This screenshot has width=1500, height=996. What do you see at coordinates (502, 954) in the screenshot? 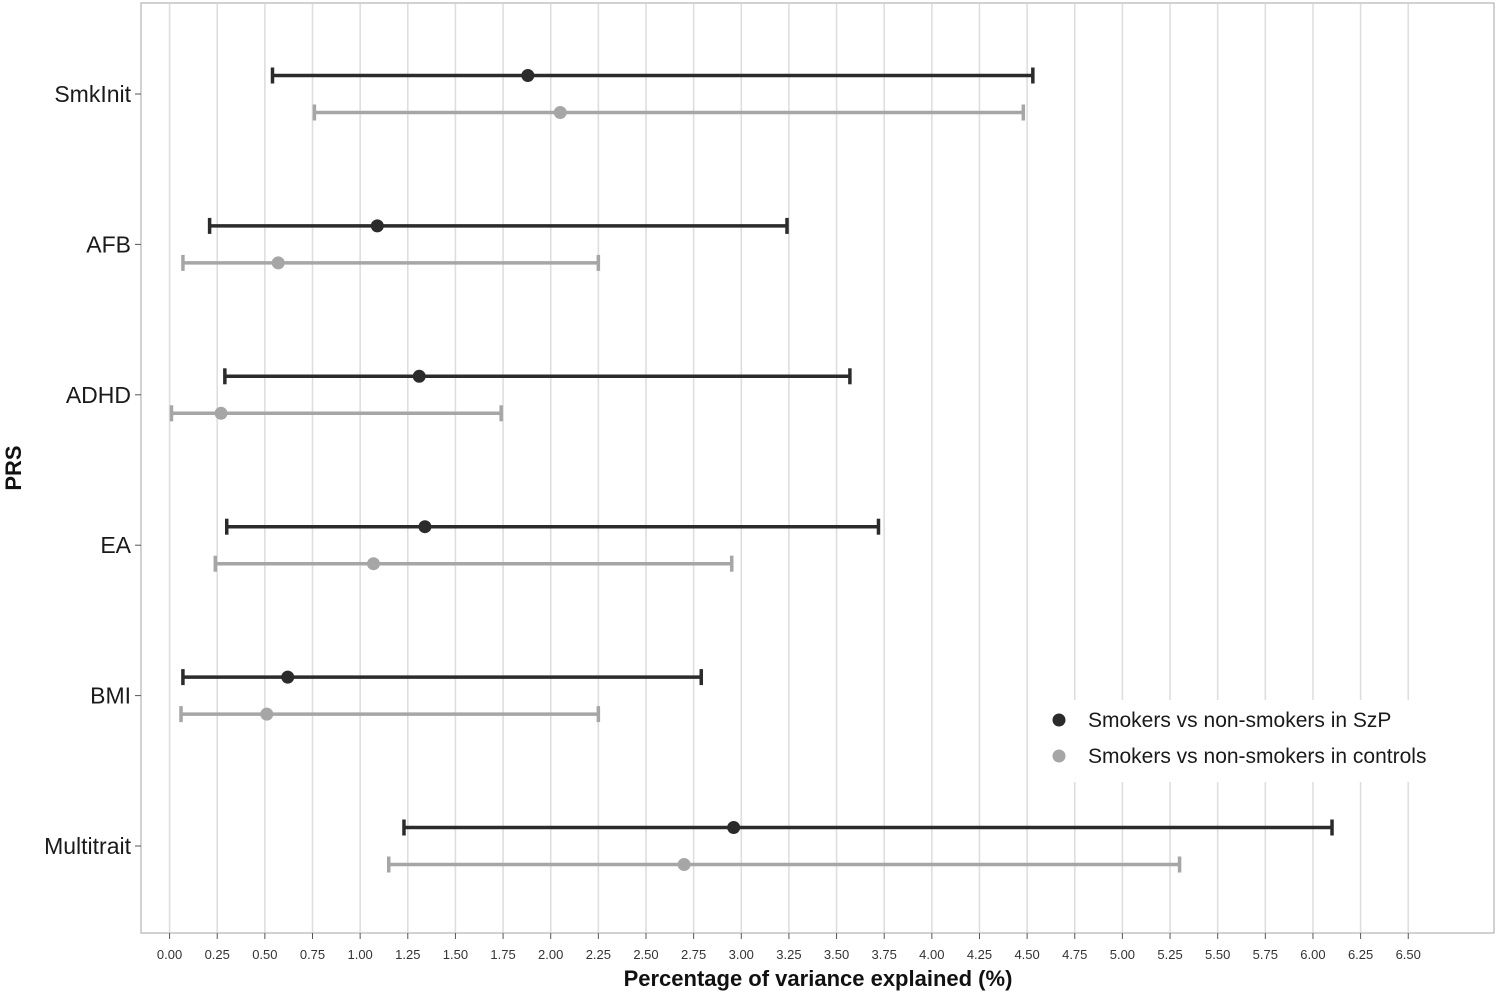
I see `x-tick-label-1.75: 1.75` at bounding box center [502, 954].